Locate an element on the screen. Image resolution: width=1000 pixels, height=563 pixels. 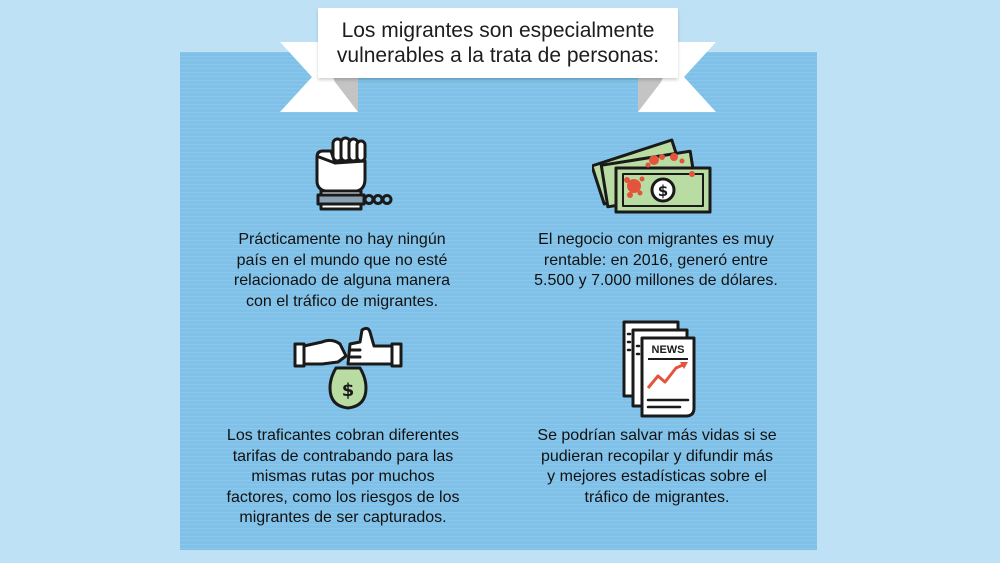
money-bag-handshake-icon: $ is located at coordinates (348, 368).